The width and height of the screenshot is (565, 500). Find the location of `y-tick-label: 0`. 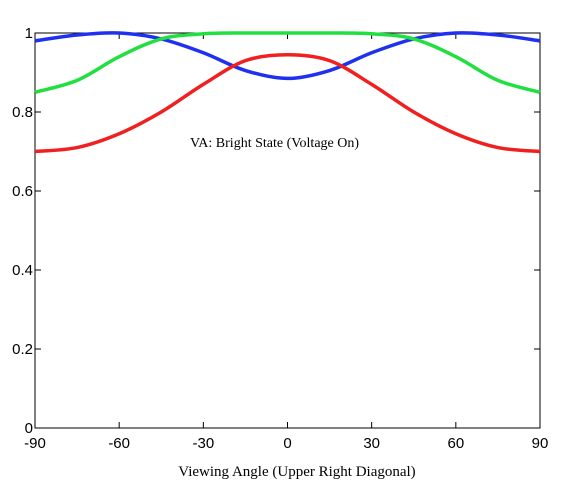

y-tick-label: 0 is located at coordinates (29, 428).